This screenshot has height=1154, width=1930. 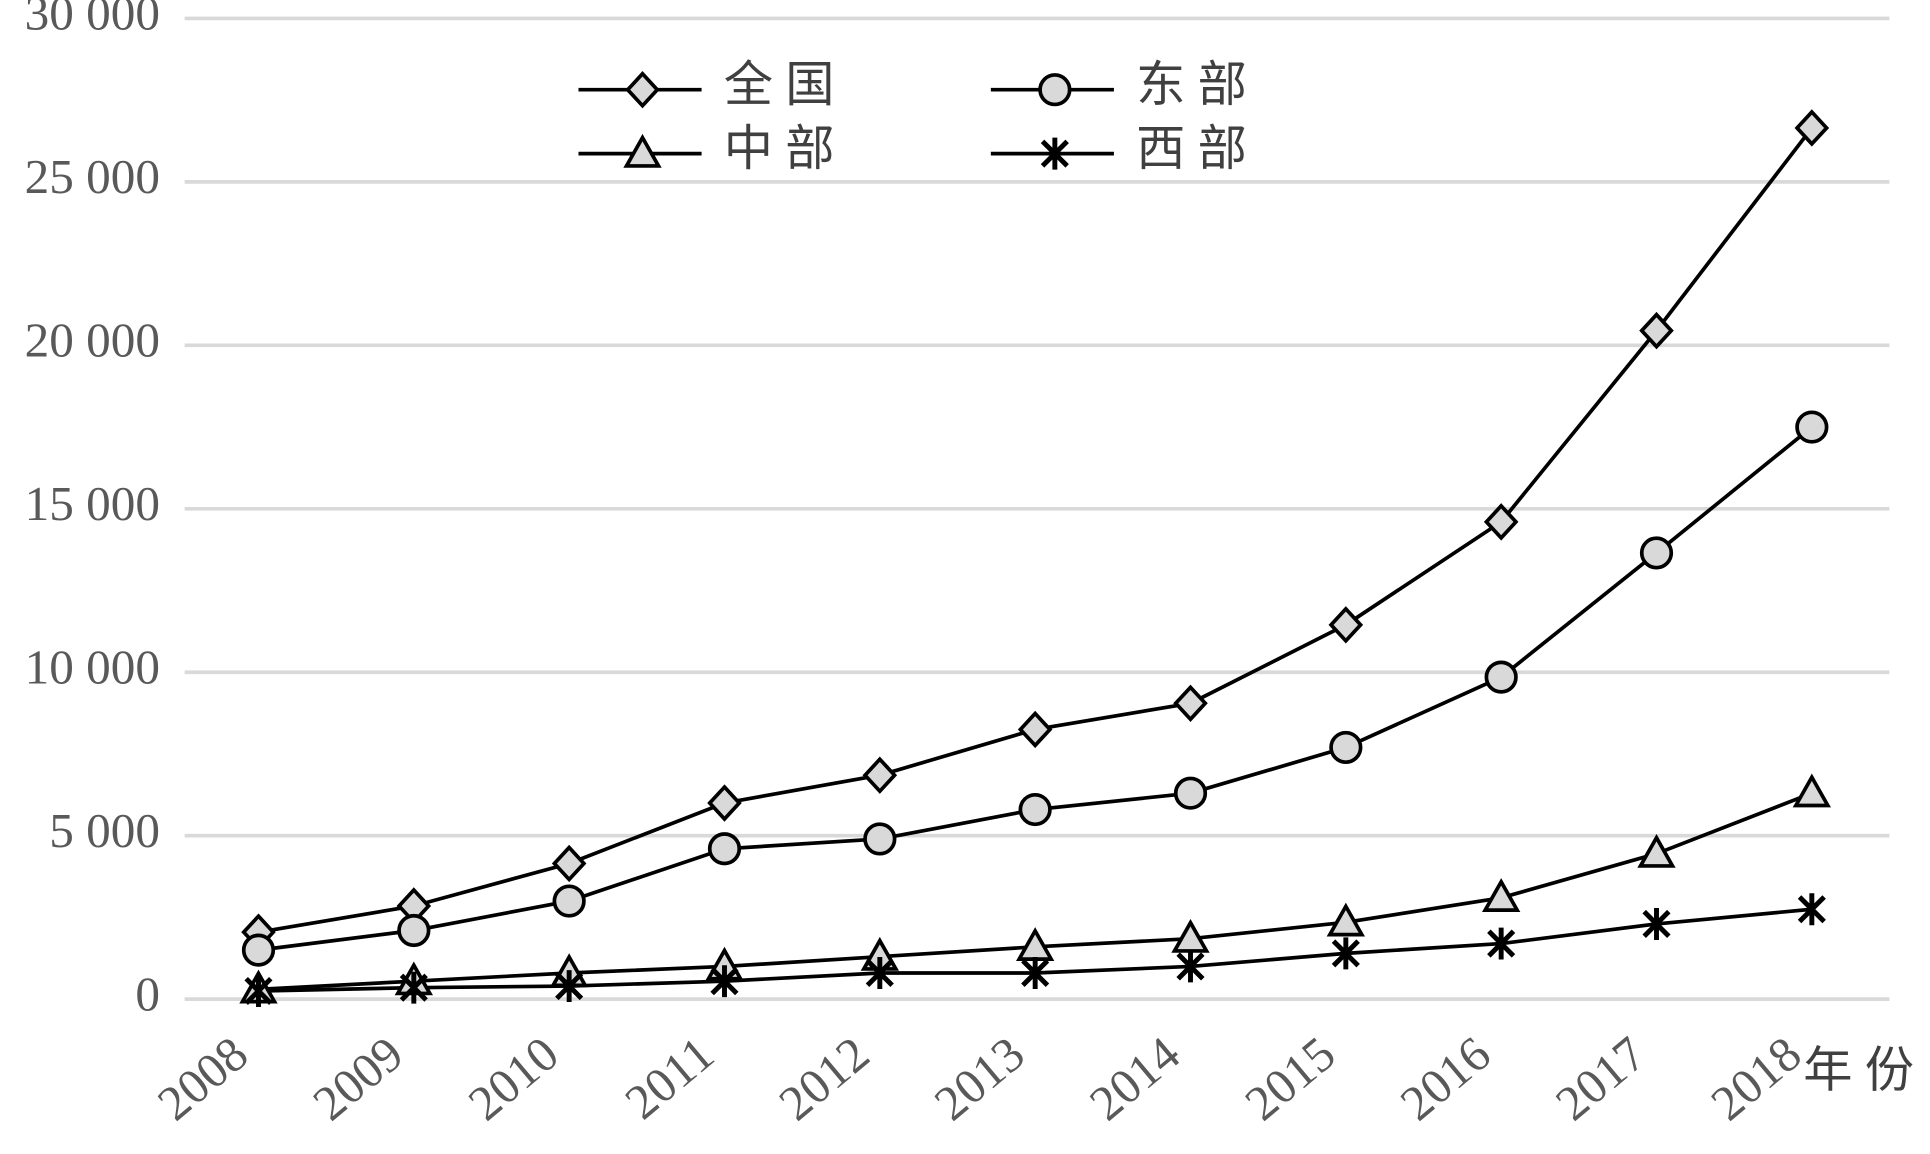 What do you see at coordinates (1756, 1078) in the screenshot?
I see `x-tick-label: 2018` at bounding box center [1756, 1078].